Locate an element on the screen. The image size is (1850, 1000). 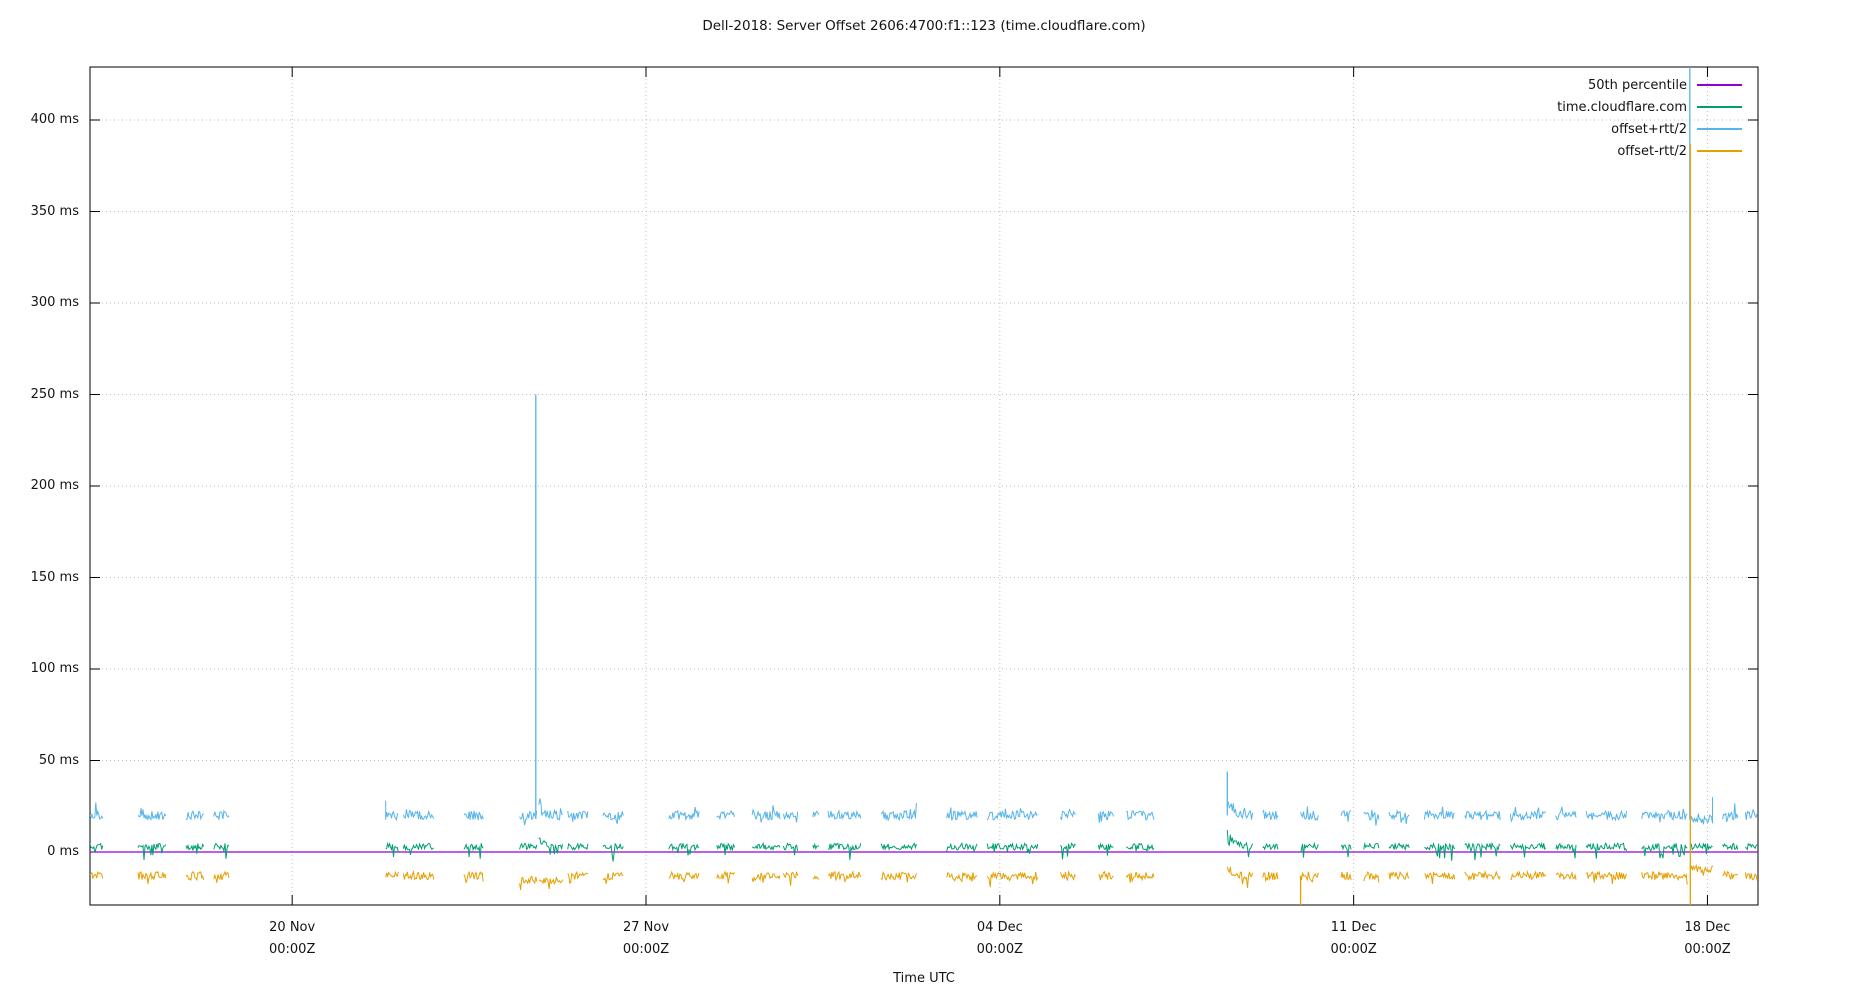
y-axis-tick-label: 250 ms is located at coordinates (54, 394).